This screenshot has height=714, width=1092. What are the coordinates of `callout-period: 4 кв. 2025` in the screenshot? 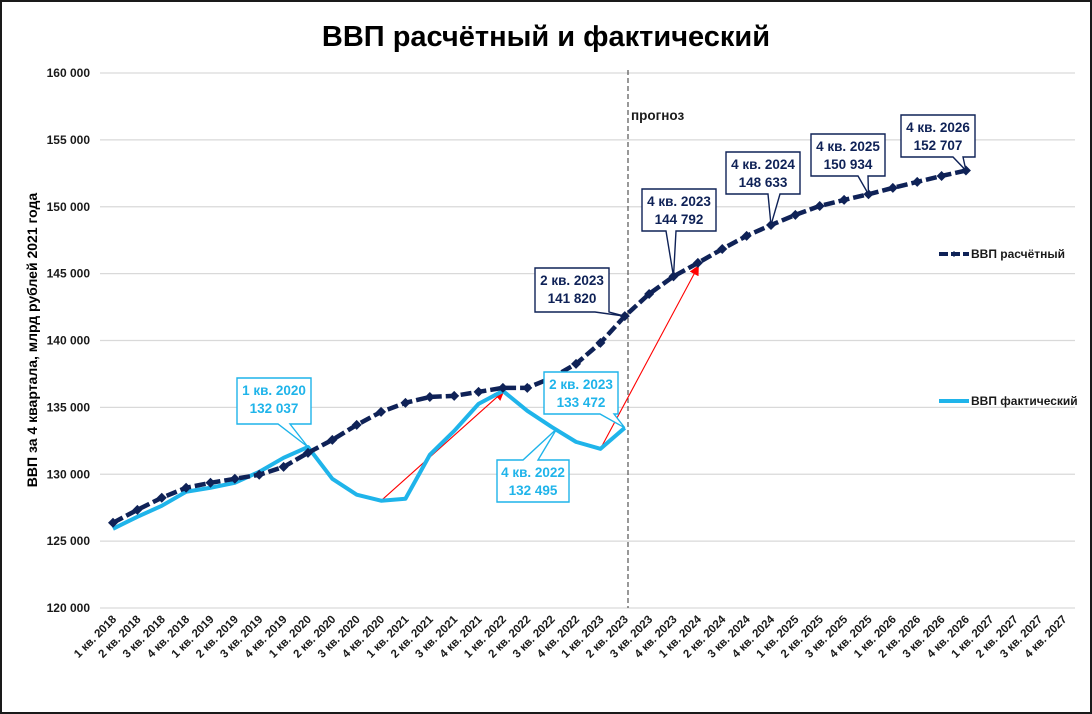 It's located at (848, 146).